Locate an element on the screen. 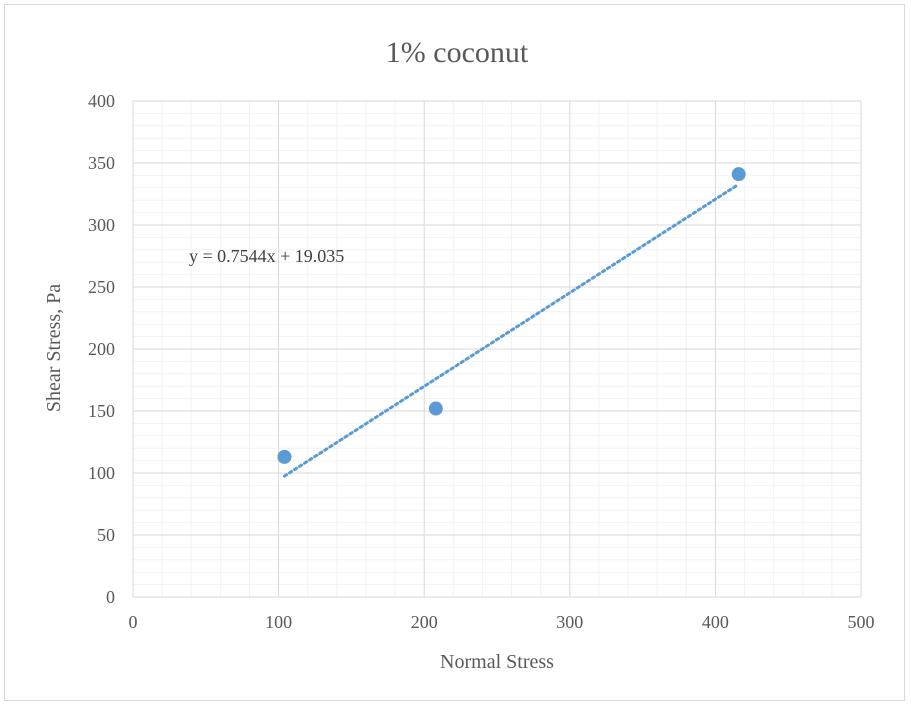  x-tick-label: 500 is located at coordinates (861, 622).